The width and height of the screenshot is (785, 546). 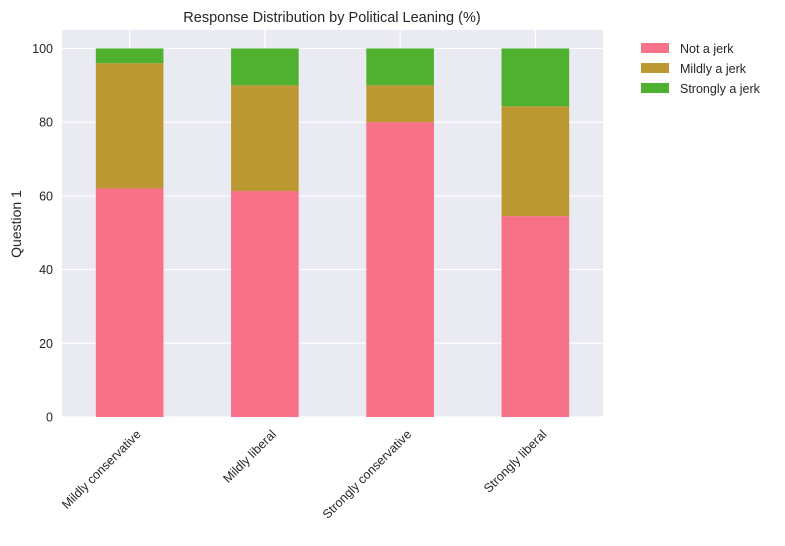 What do you see at coordinates (42, 233) in the screenshot?
I see `y-axis-ticks: 0 20 40 60 80 100` at bounding box center [42, 233].